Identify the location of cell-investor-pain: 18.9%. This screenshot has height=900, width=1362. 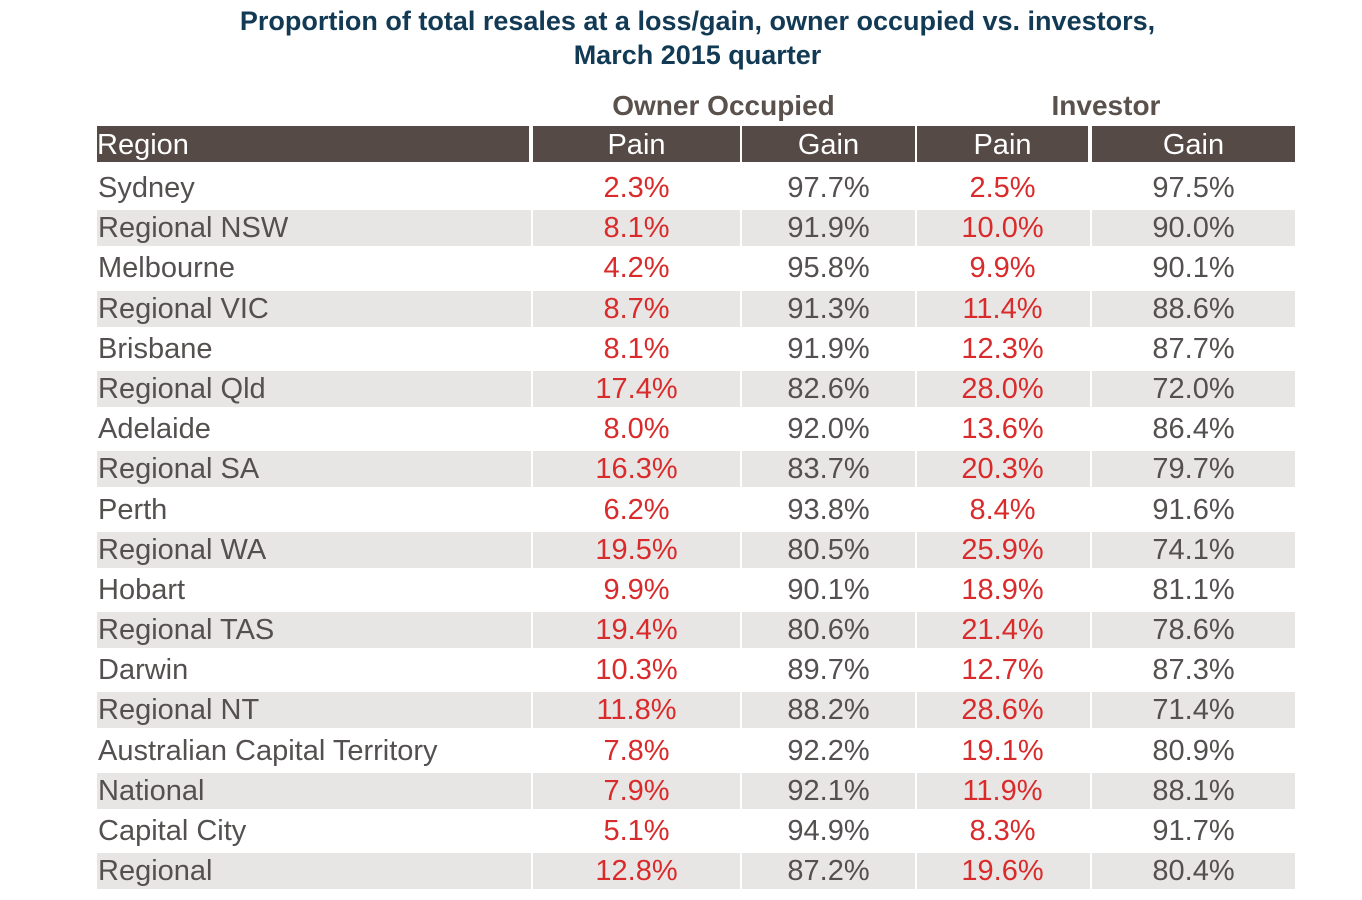
(1002, 589).